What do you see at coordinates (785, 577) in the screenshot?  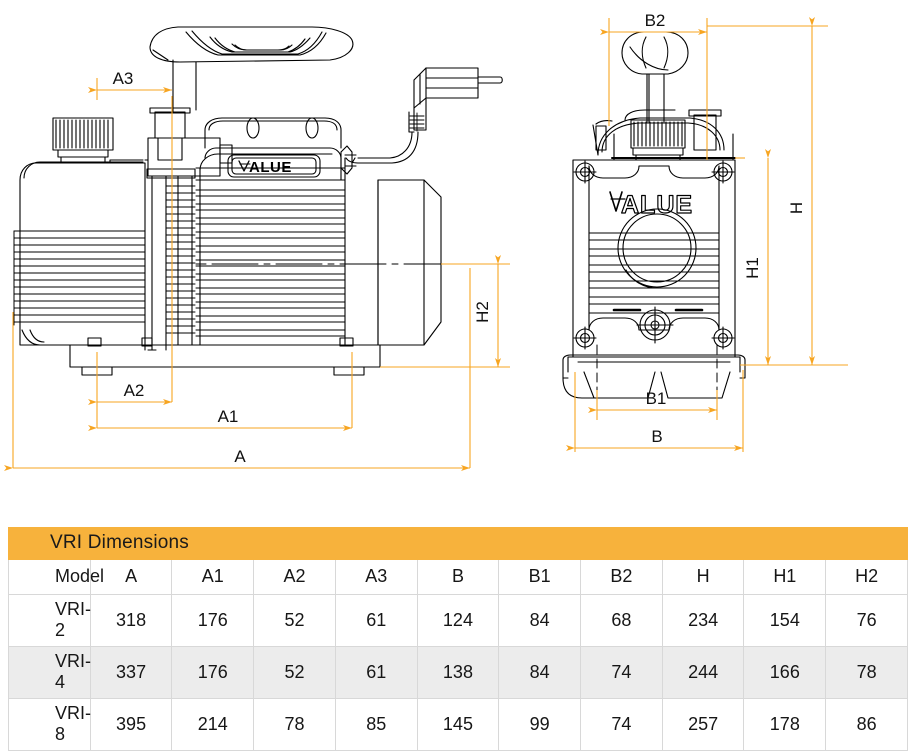 I see `col-h1: H1` at bounding box center [785, 577].